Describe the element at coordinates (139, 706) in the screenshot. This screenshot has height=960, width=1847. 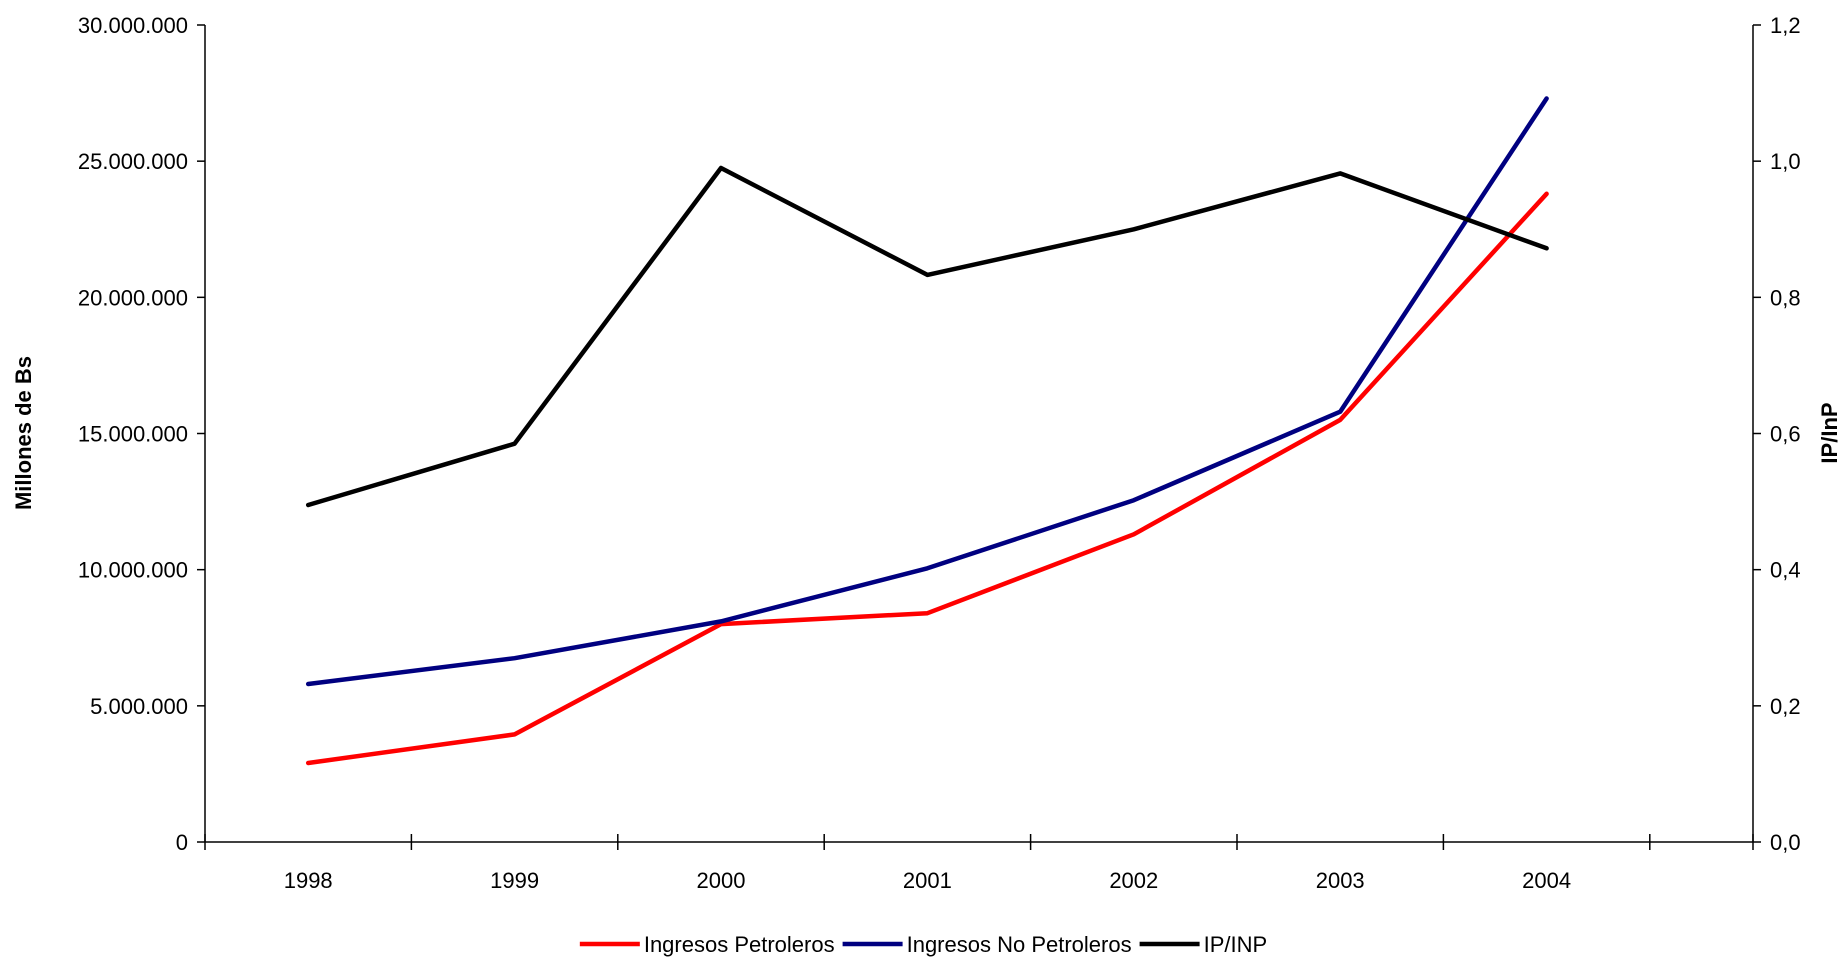
I see `left-tick-label: 5.000.000` at that location.